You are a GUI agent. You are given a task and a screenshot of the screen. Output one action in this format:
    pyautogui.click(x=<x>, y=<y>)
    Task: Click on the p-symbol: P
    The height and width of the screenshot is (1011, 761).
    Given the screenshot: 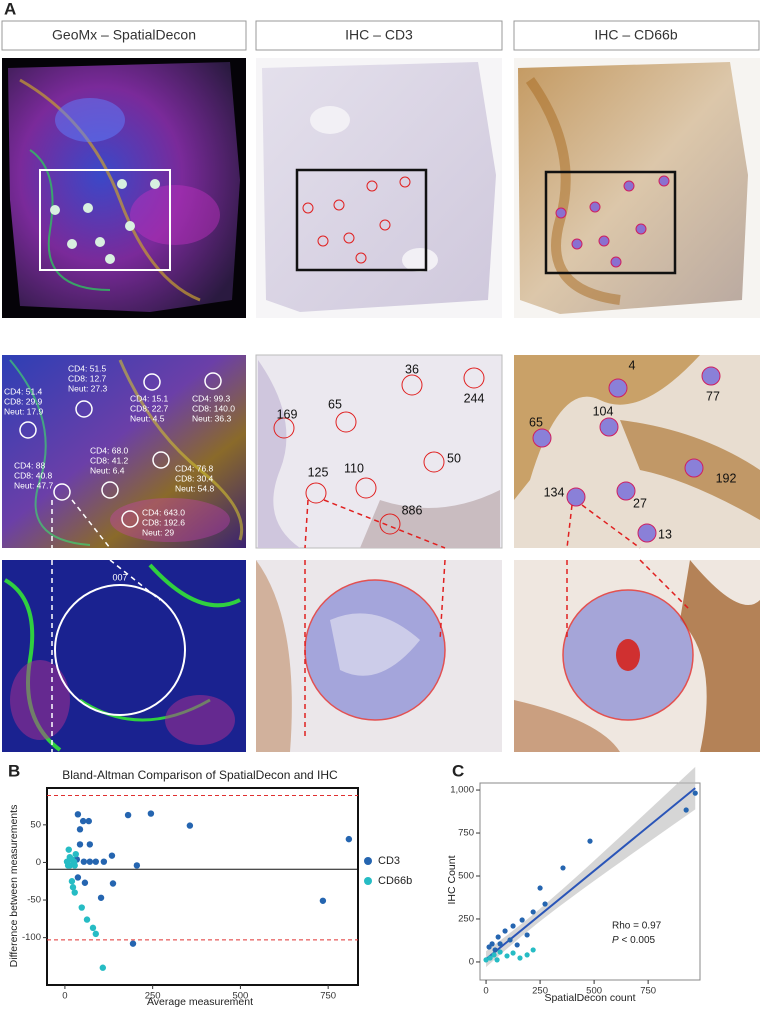 What is the action you would take?
    pyautogui.click(x=615, y=940)
    